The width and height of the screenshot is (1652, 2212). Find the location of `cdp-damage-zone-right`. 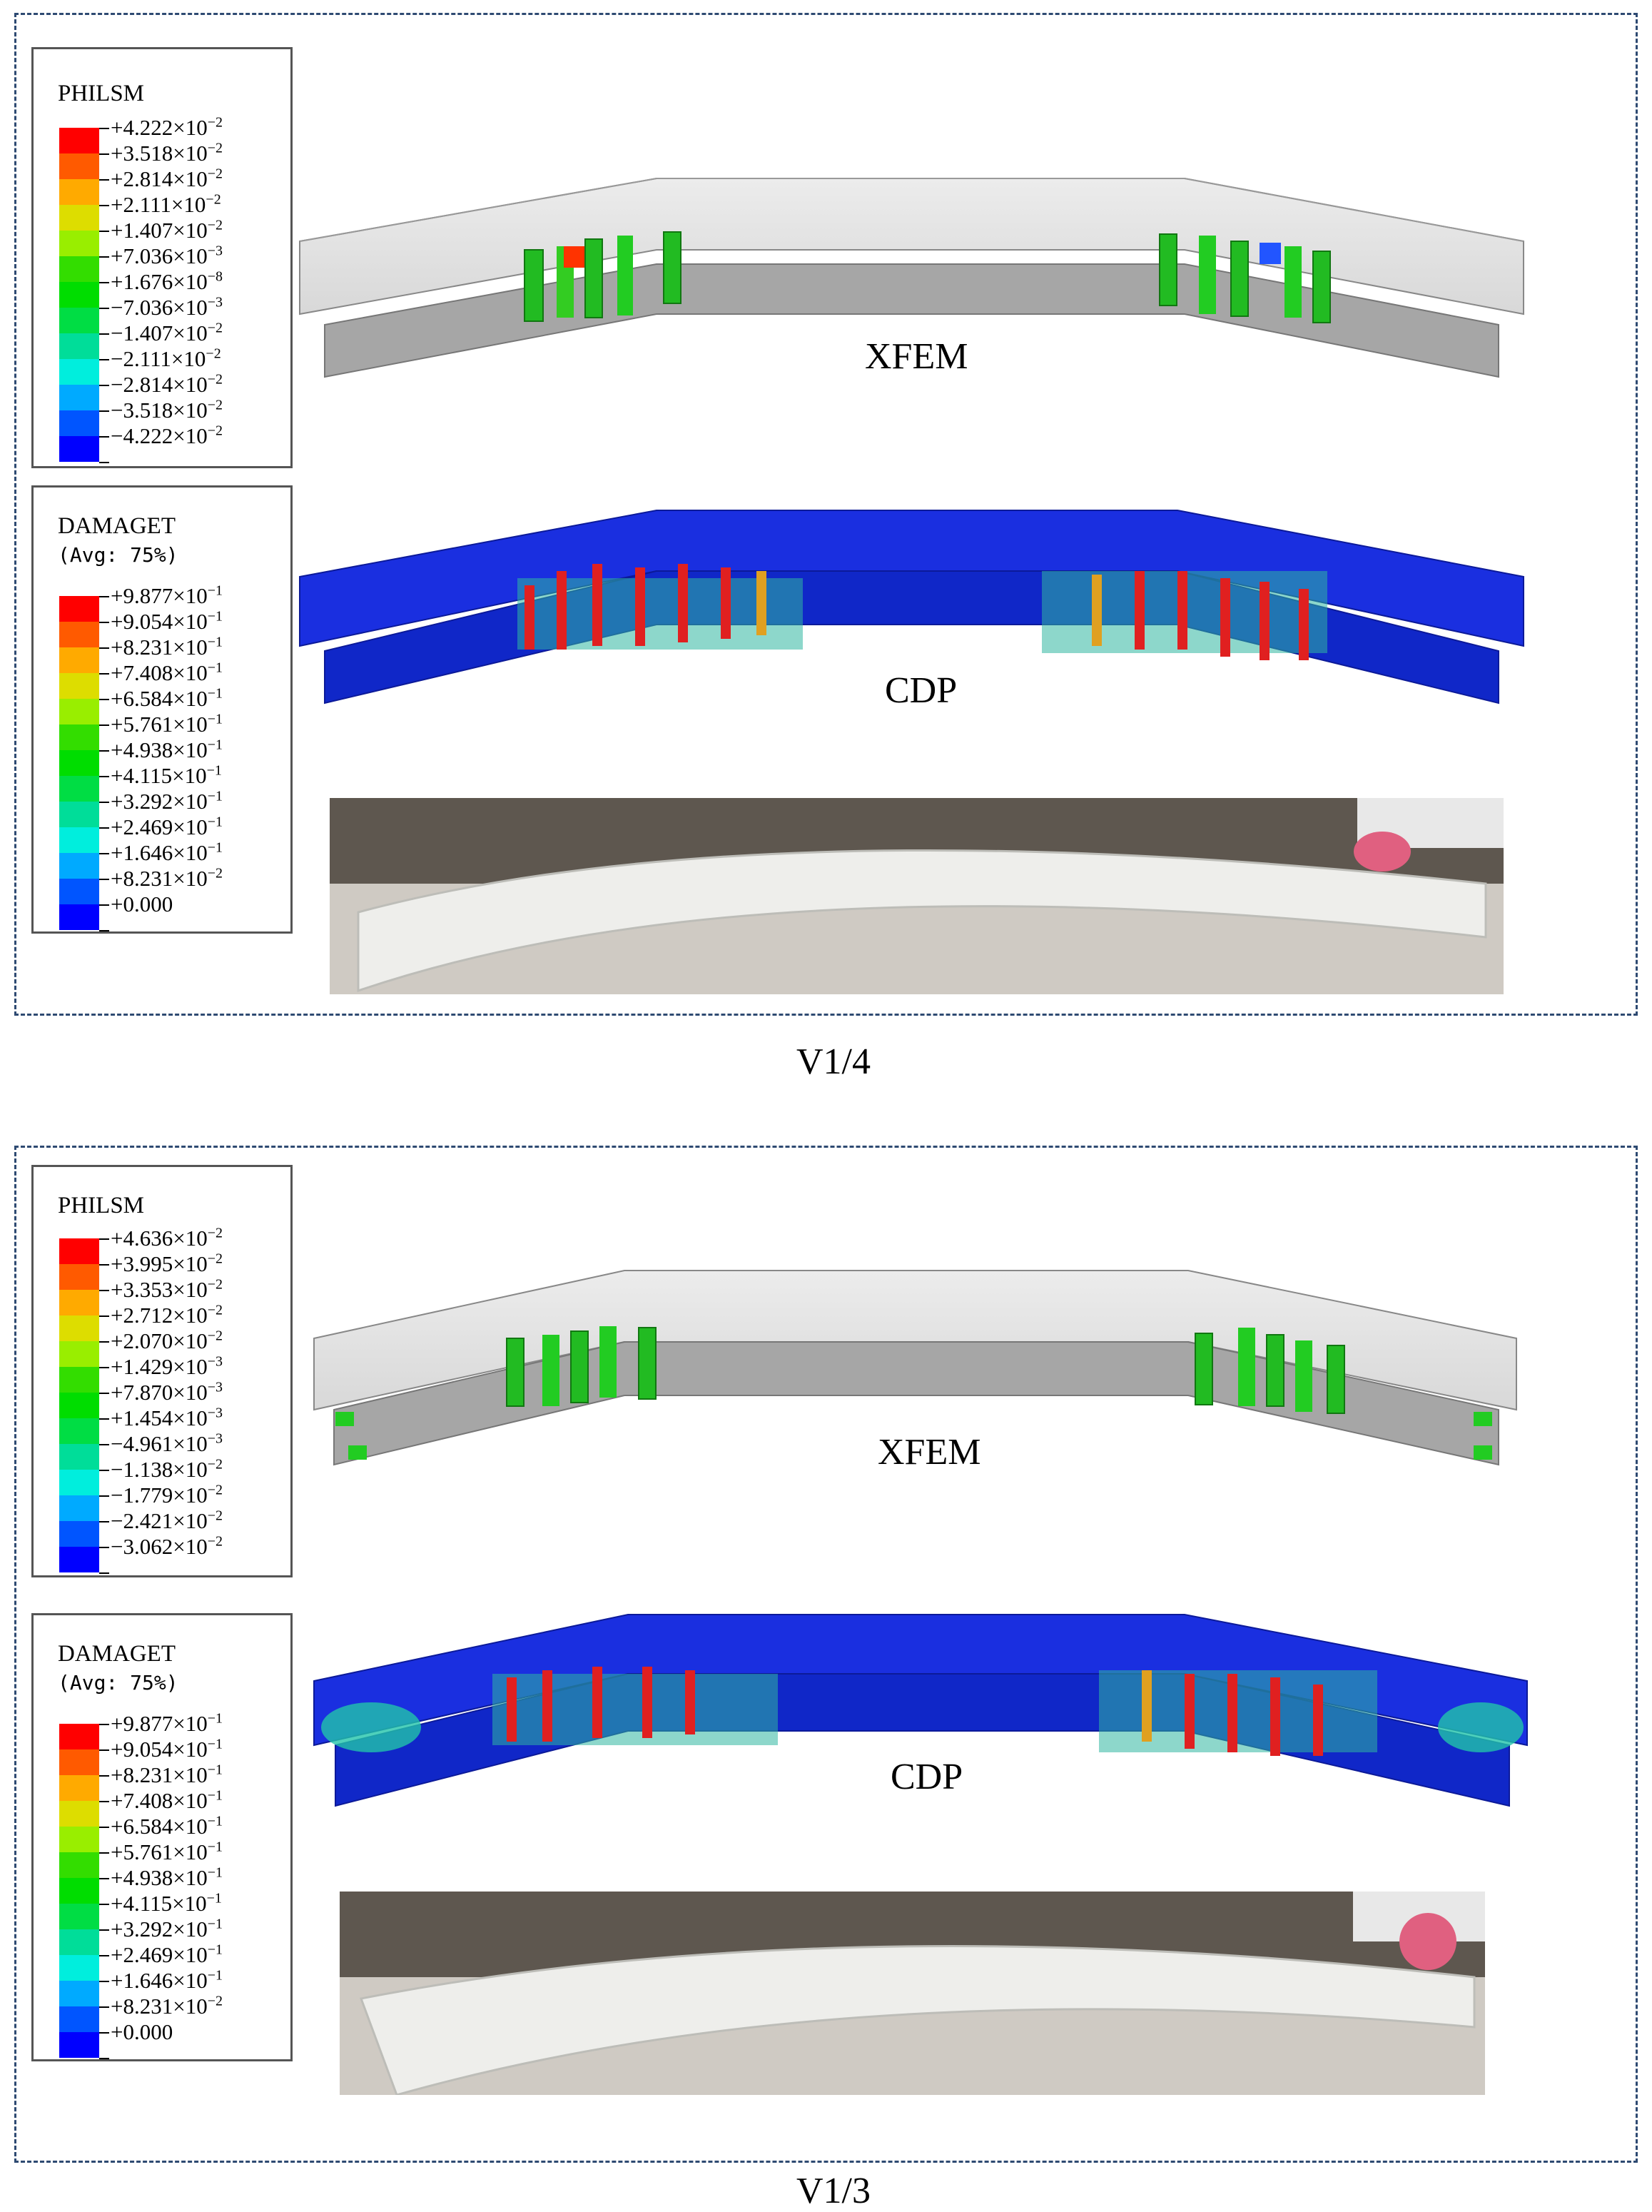

cdp-damage-zone-right is located at coordinates (1184, 615).